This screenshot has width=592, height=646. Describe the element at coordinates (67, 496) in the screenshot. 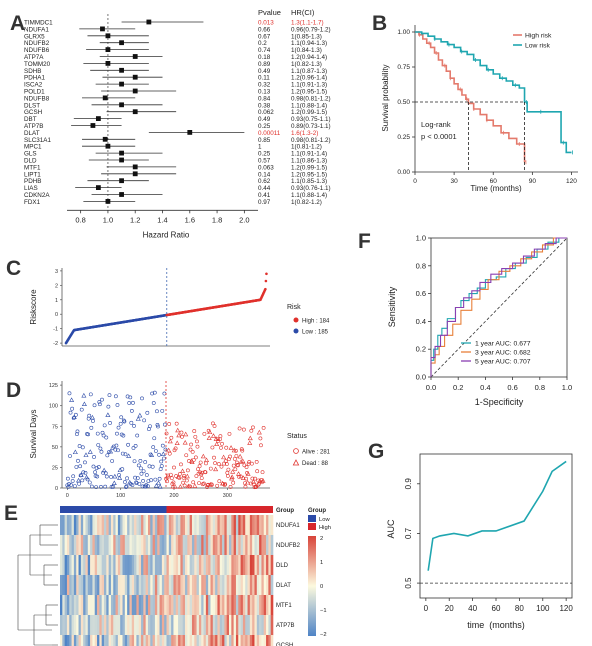

I see `x-tick-label: 0` at that location.